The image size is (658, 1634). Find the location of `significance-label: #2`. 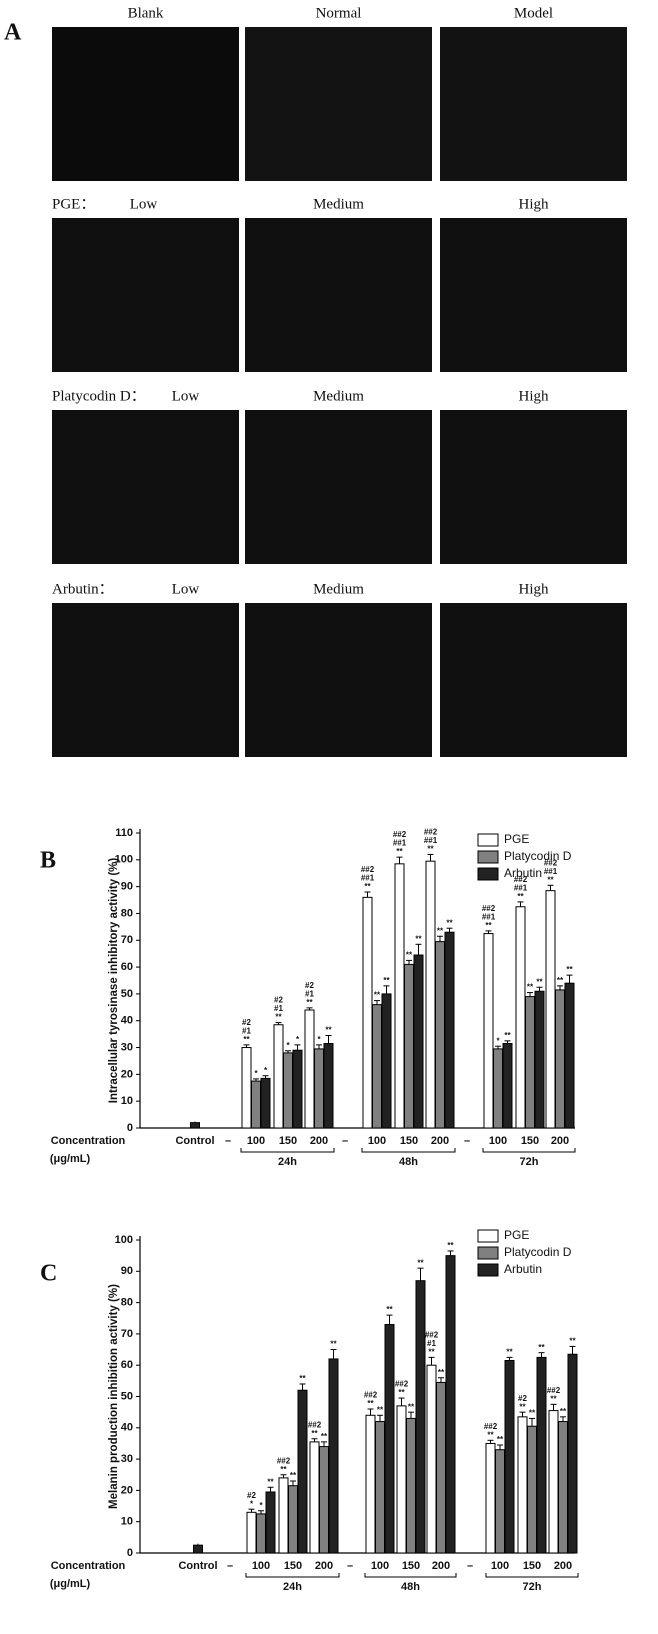

significance-label: #2 is located at coordinates (309, 985).